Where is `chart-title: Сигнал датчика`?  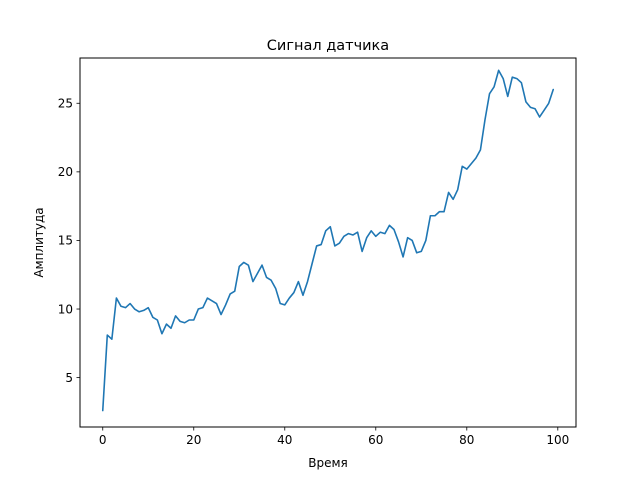 chart-title: Сигнал датчика is located at coordinates (328, 46).